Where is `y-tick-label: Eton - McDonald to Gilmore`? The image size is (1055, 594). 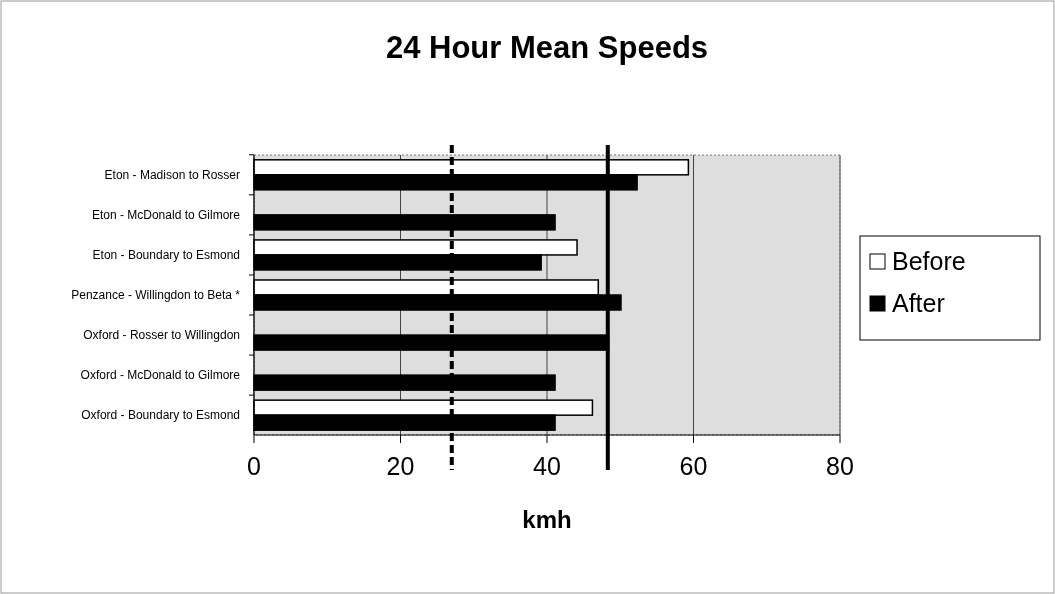 y-tick-label: Eton - McDonald to Gilmore is located at coordinates (166, 214).